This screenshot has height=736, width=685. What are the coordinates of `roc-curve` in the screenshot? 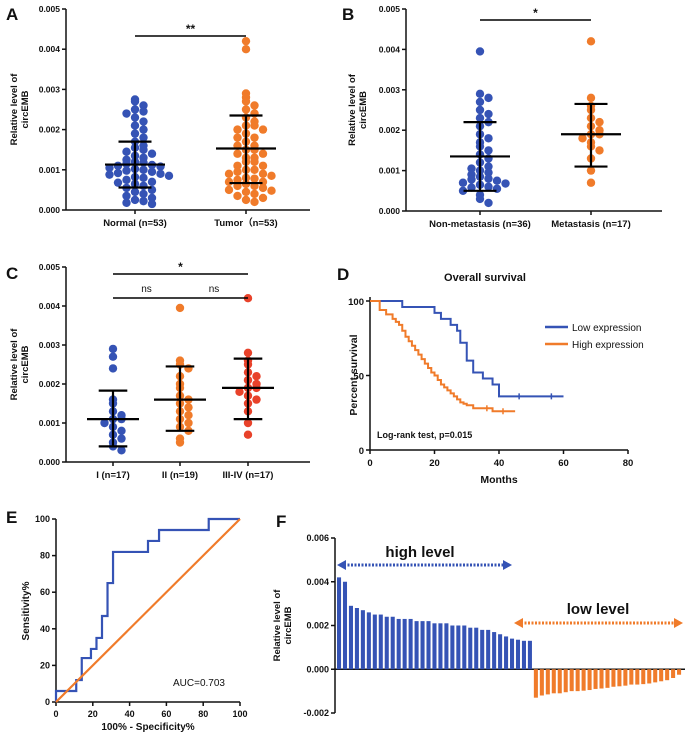 It's located at (147, 609).